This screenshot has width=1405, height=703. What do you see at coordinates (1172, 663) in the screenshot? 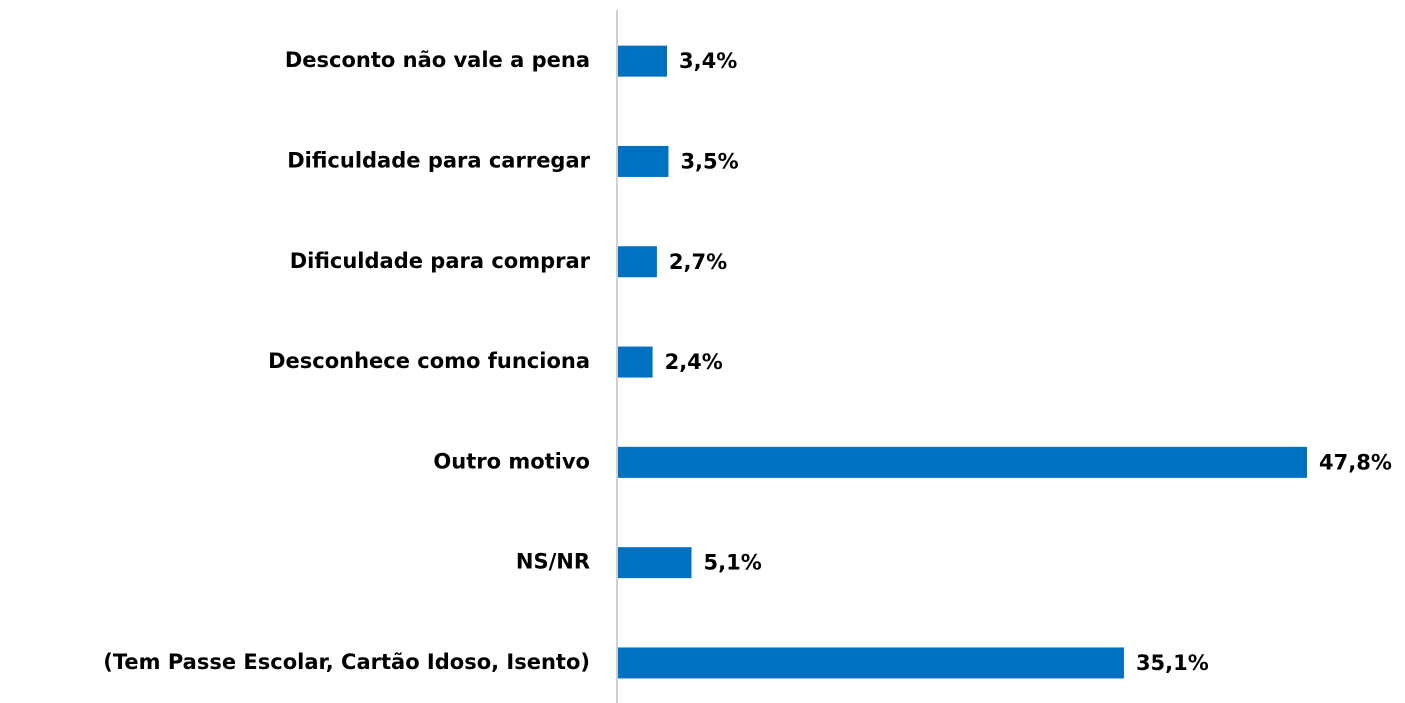
I see `value-label: 35,1%` at bounding box center [1172, 663].